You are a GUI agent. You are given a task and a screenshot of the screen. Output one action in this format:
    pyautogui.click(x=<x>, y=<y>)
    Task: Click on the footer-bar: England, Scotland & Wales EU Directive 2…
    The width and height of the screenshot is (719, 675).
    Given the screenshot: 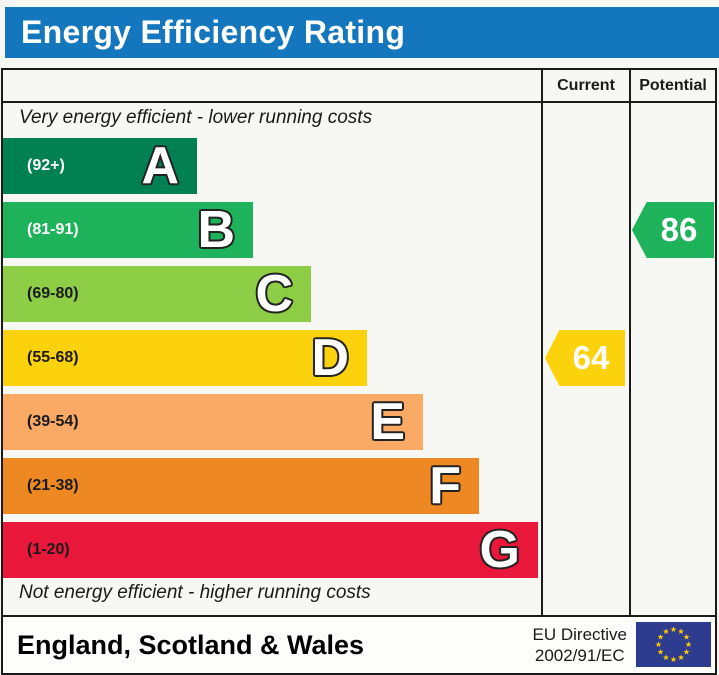 What is the action you would take?
    pyautogui.click(x=359, y=645)
    